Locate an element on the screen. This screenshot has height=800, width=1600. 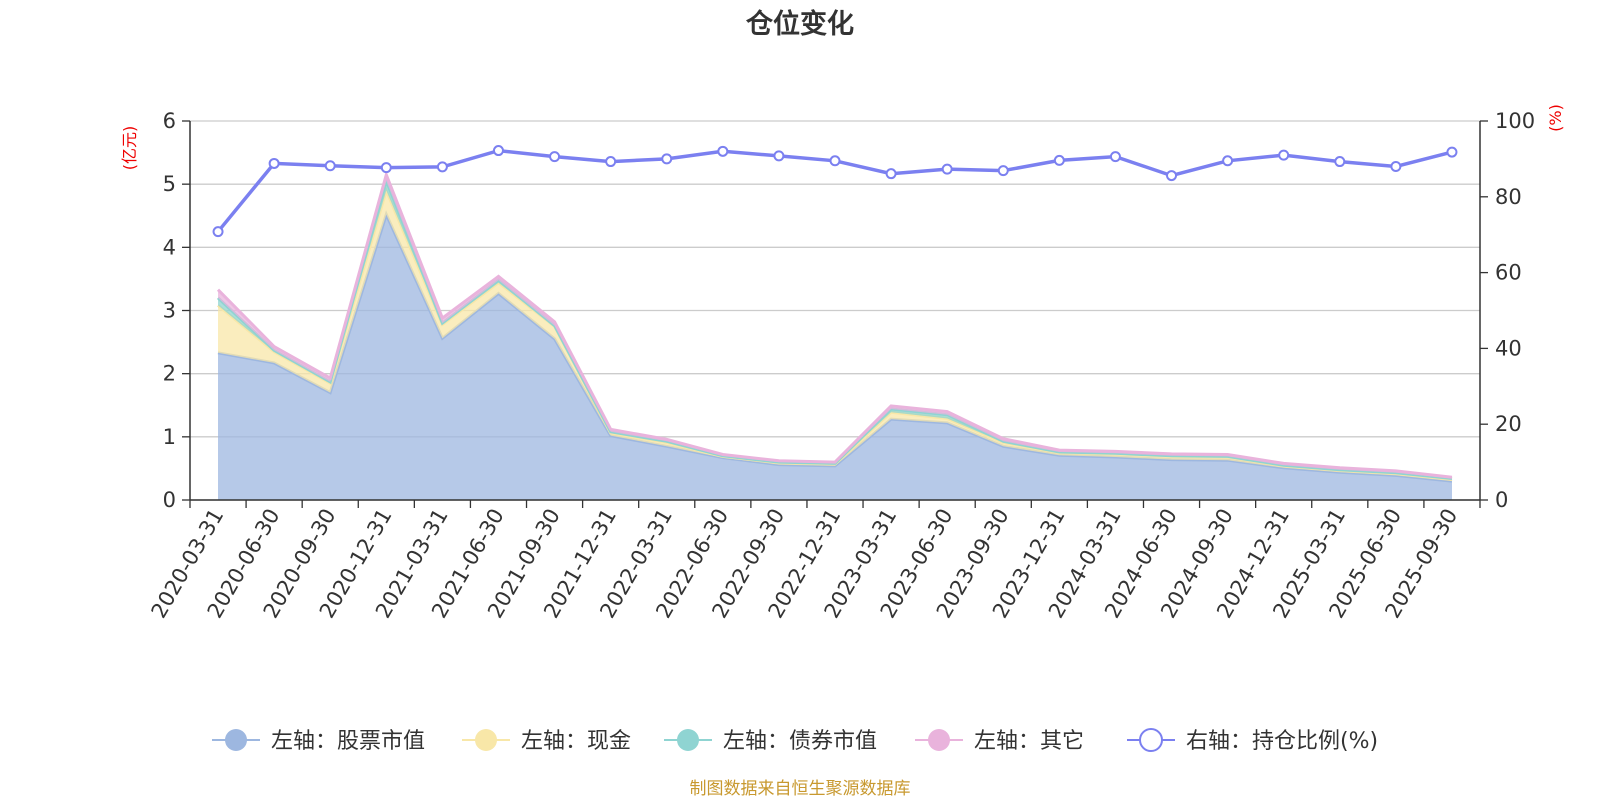
left-axis-tick-label: 0 is located at coordinates (169, 500).